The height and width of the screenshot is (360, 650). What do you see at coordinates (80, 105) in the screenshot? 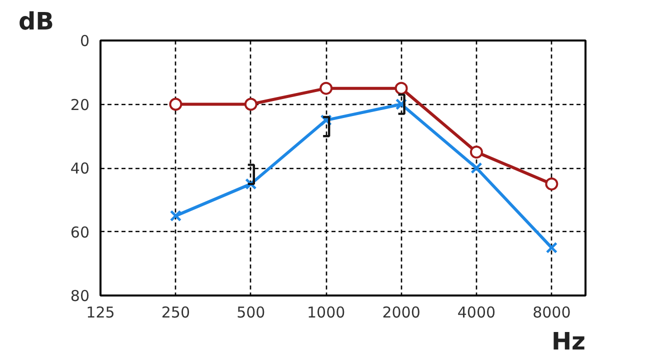
I see `y-tick-label: 20` at bounding box center [80, 105].